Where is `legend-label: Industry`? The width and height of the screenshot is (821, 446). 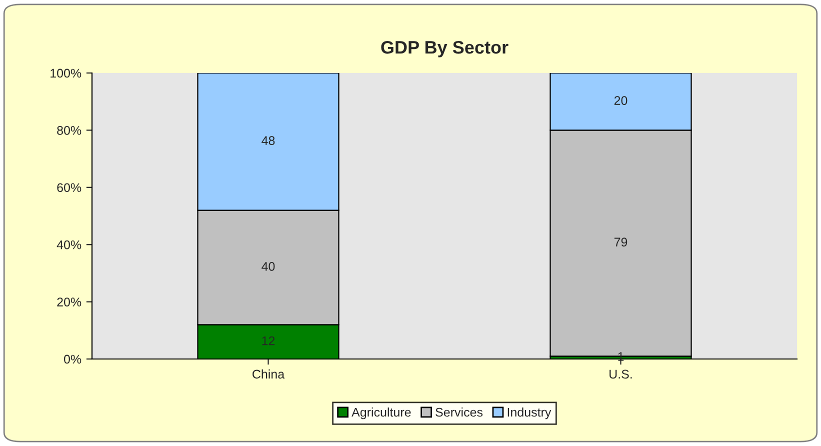 legend-label: Industry is located at coordinates (530, 413).